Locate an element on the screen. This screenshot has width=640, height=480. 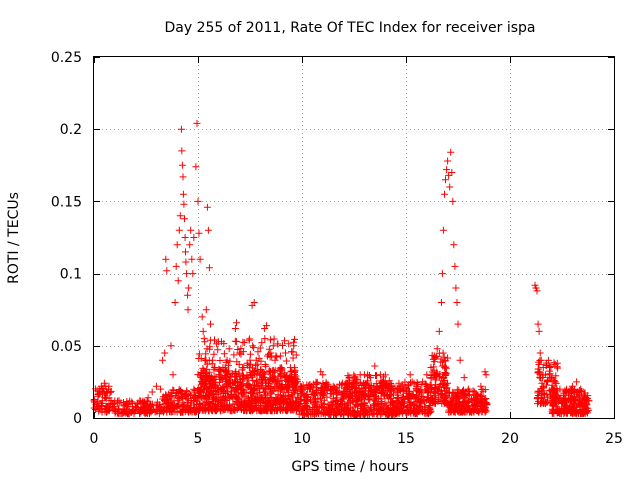
x-tick-label: 20 is located at coordinates (510, 439).